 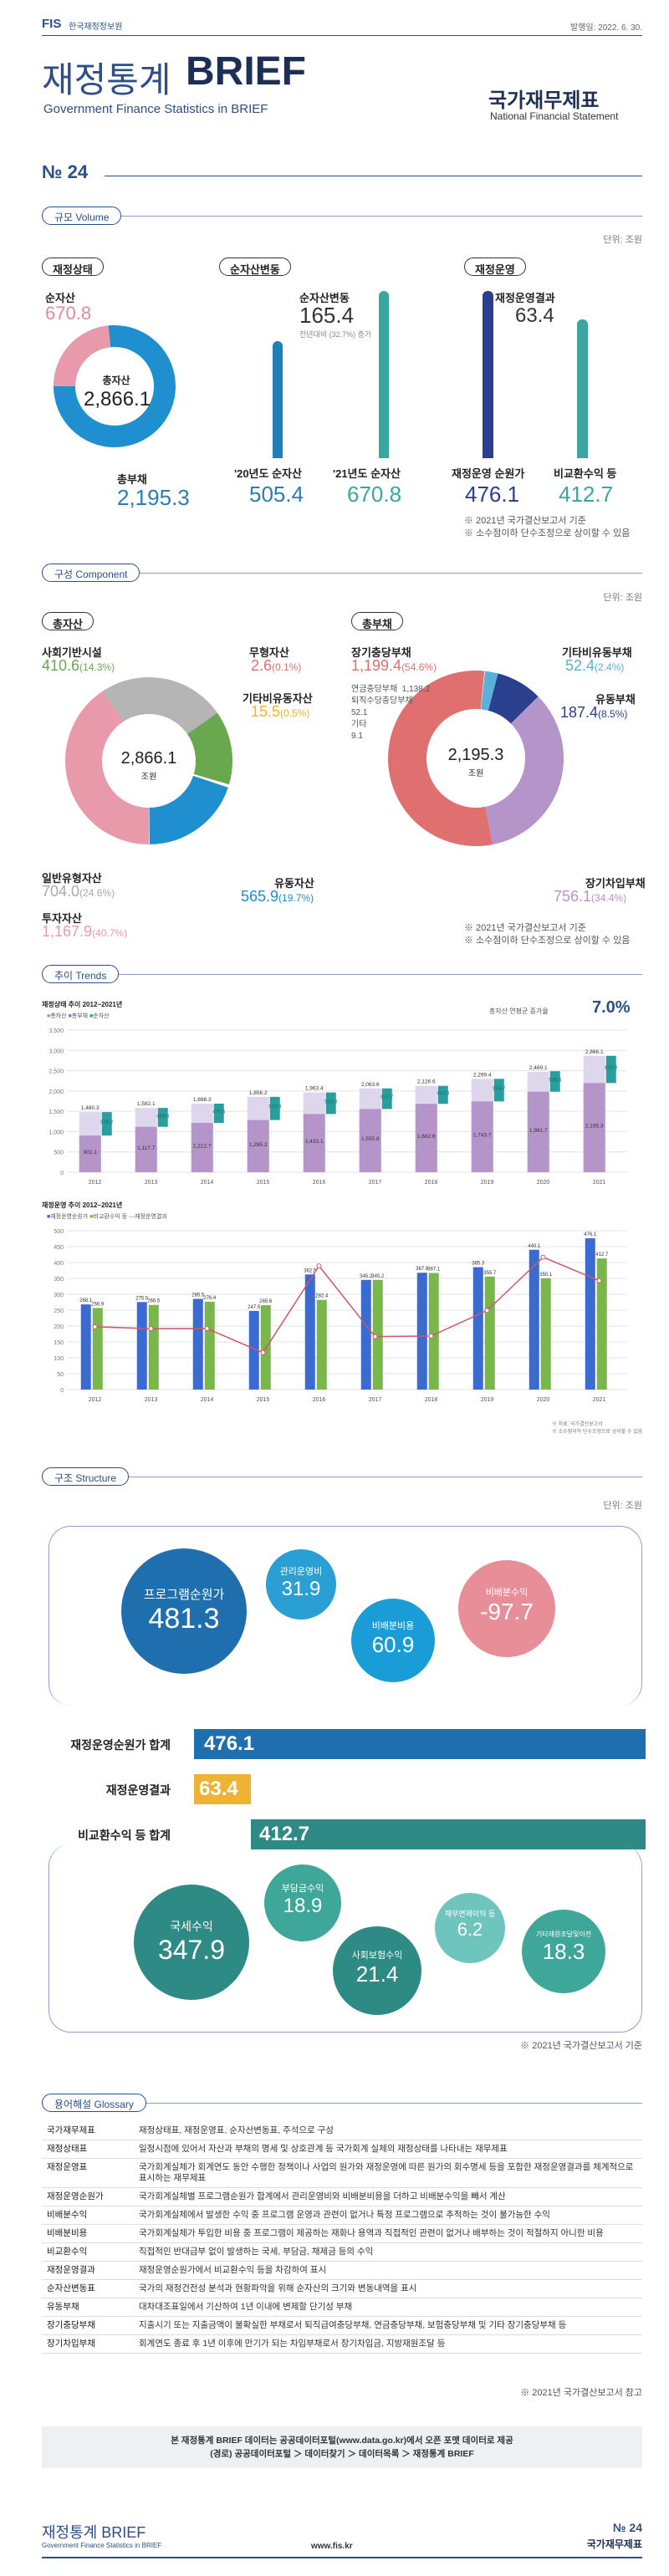 What do you see at coordinates (72, 653) in the screenshot?
I see `asset-infra-label: 사회기반시설` at bounding box center [72, 653].